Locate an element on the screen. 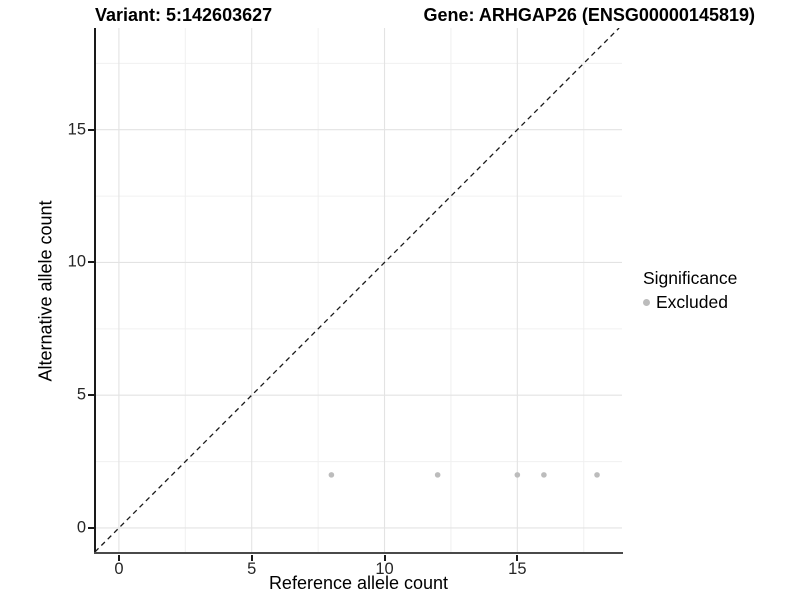 The width and height of the screenshot is (800, 600). plot-title-gene: Gene: ARHGAP26 (ENSG00000145819) is located at coordinates (589, 15).